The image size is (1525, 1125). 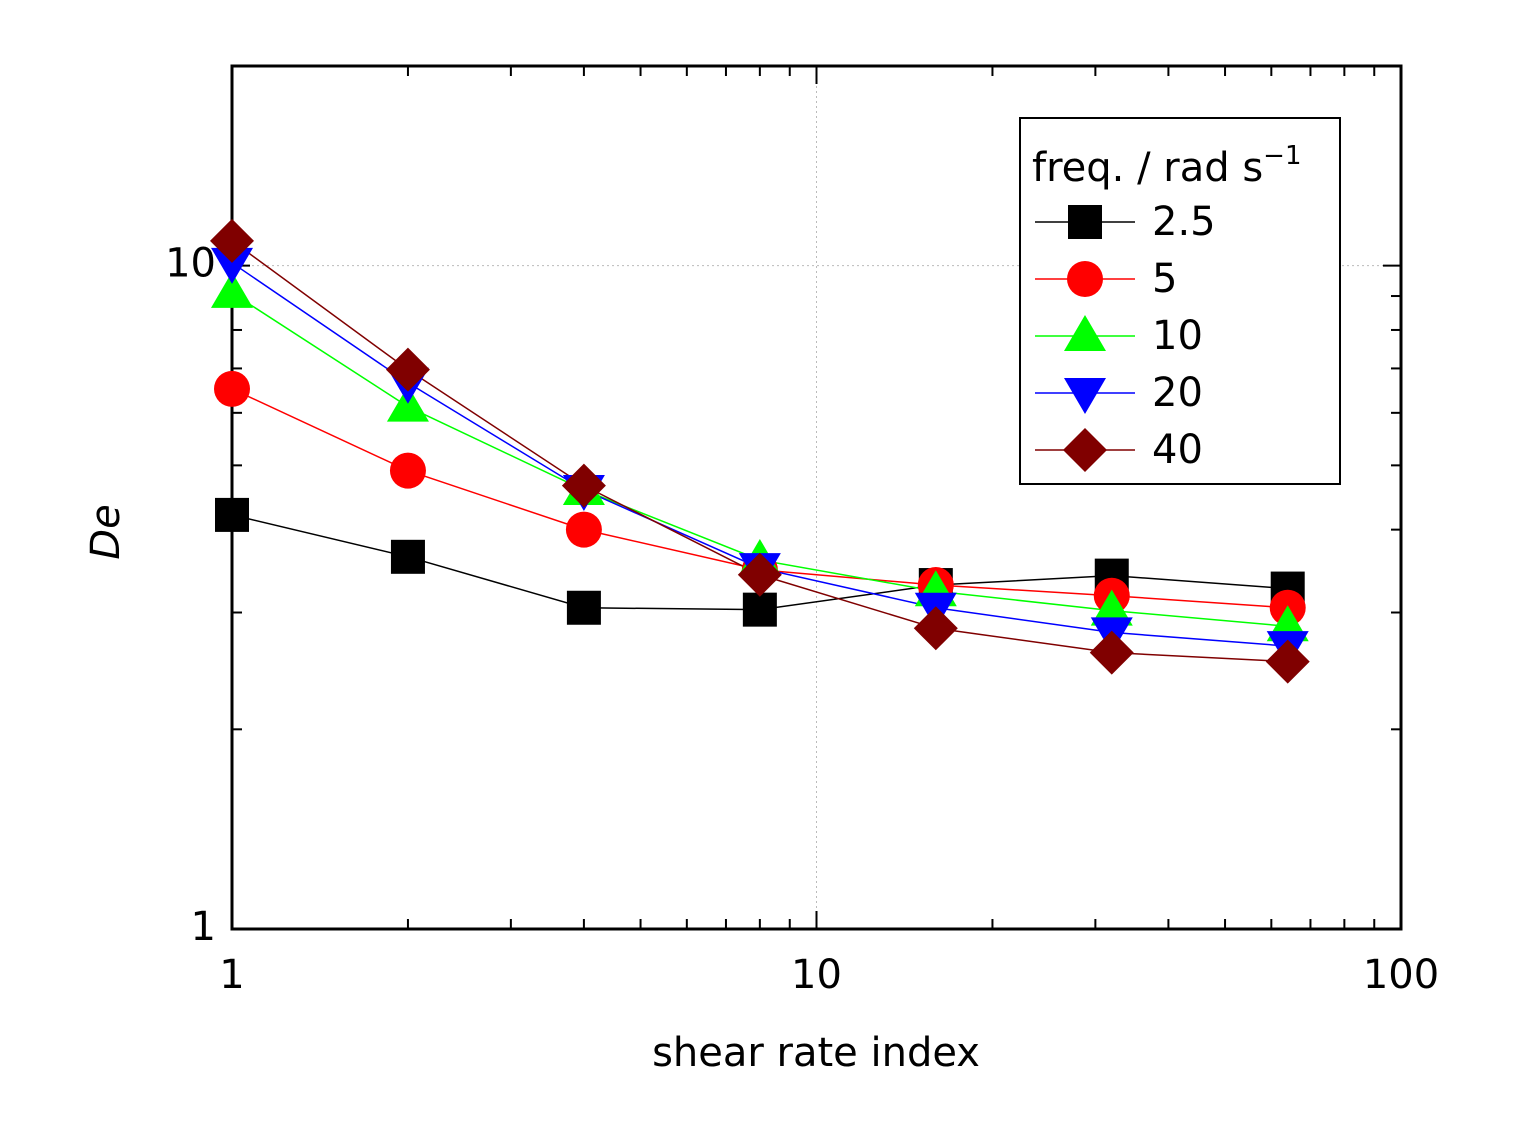 What do you see at coordinates (106, 531) in the screenshot?
I see `y-axis-label: De` at bounding box center [106, 531].